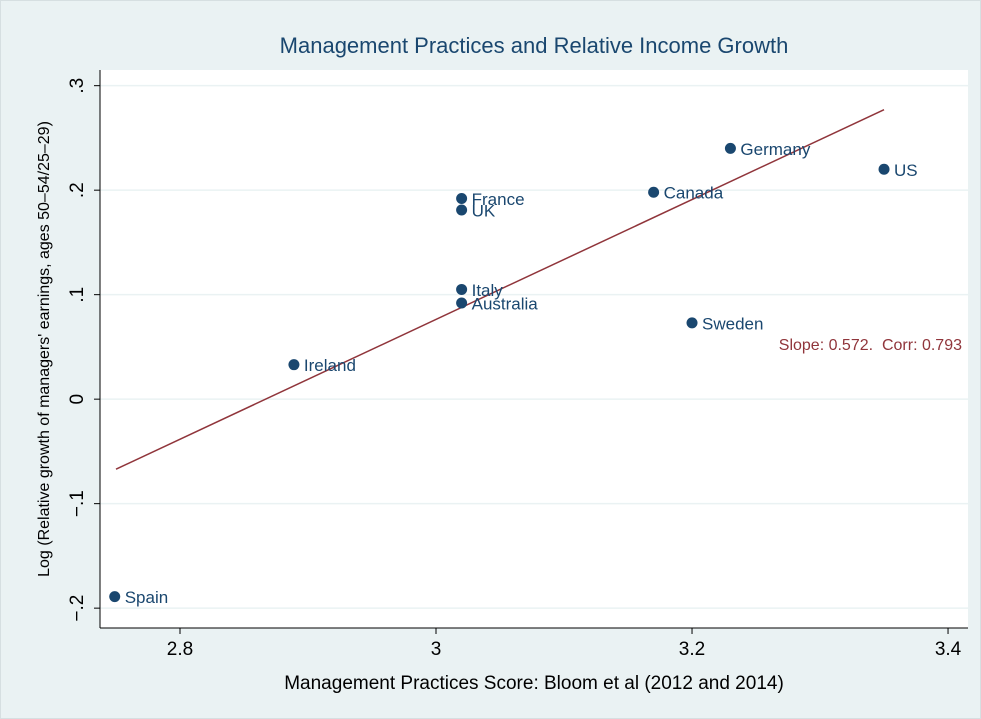 The image size is (981, 719). I want to click on y-tick-label: .2, so click(77, 190).